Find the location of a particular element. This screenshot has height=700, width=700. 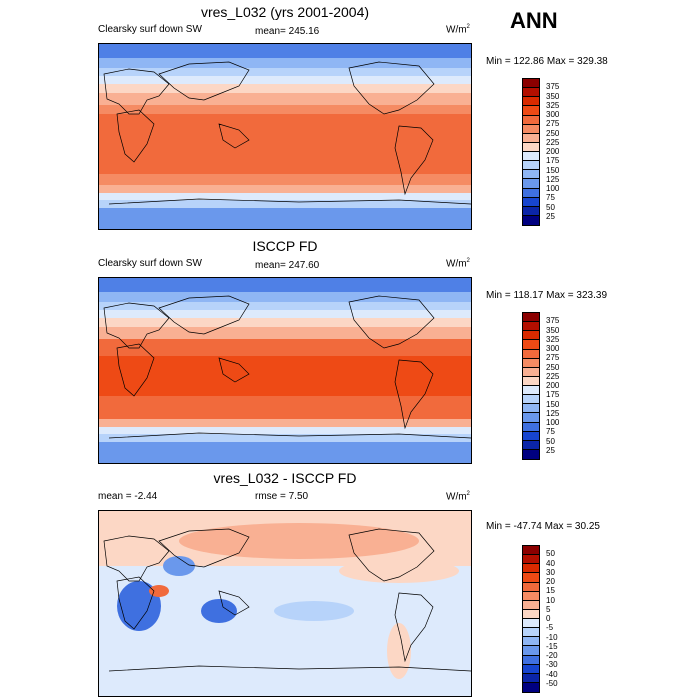

panel-3-title: vres_L032 - ISCCP FD is located at coordinates (285, 478).